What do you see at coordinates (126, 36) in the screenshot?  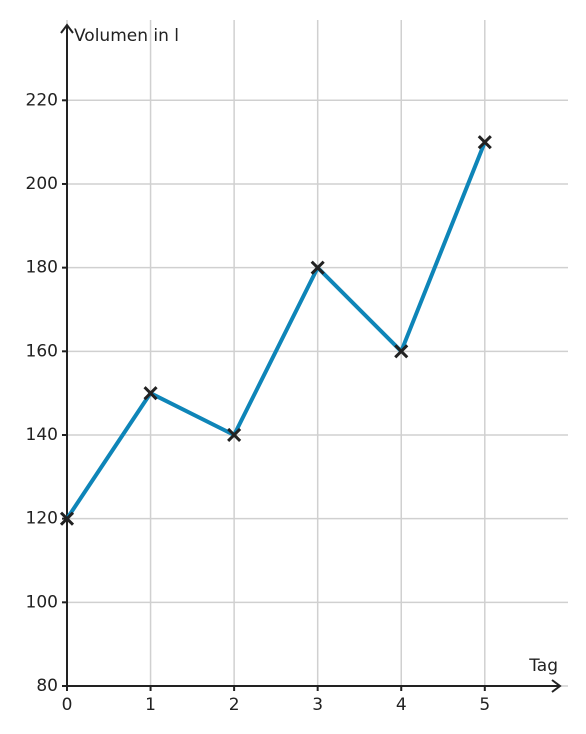 I see `y-axis-label: Volumen in l` at bounding box center [126, 36].